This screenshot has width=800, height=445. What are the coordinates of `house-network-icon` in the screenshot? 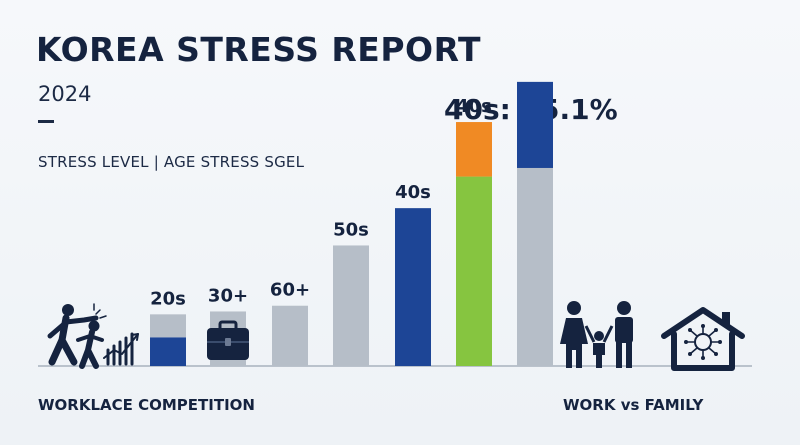 It's located at (703, 339).